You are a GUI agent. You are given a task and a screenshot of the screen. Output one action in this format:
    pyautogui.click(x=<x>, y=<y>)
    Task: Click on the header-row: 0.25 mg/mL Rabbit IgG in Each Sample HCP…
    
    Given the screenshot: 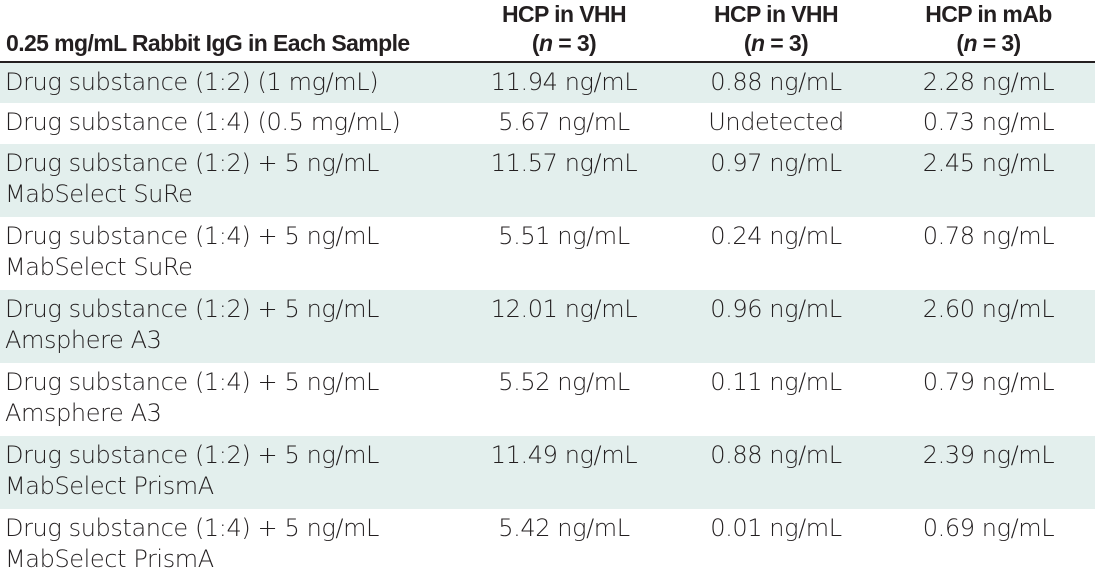 What is the action you would take?
    pyautogui.click(x=547, y=31)
    